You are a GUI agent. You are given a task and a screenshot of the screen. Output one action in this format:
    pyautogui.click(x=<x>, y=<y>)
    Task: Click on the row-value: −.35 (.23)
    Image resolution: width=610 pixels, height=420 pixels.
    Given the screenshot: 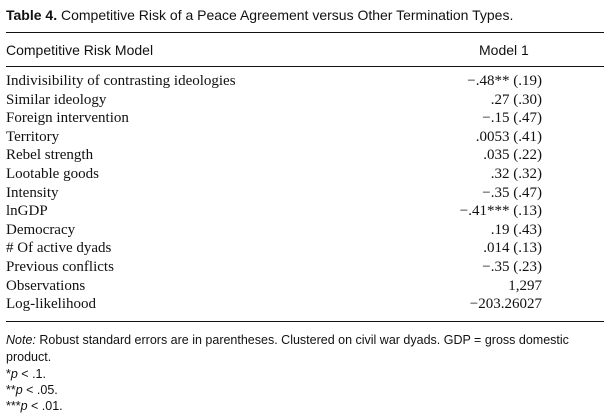 What is the action you would take?
    pyautogui.click(x=512, y=266)
    